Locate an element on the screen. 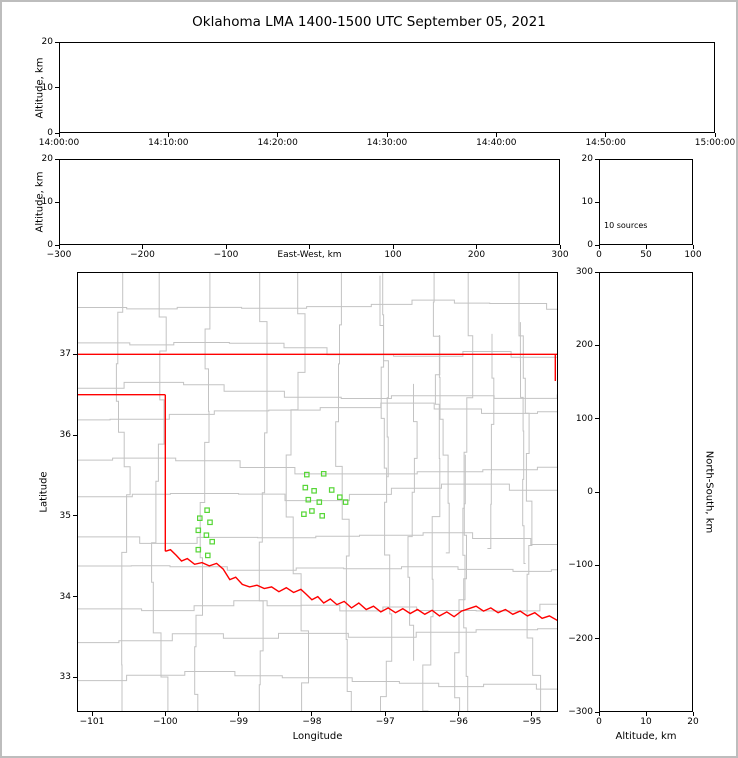 This screenshot has width=738, height=758. x-tick-label: 300 is located at coordinates (560, 255).